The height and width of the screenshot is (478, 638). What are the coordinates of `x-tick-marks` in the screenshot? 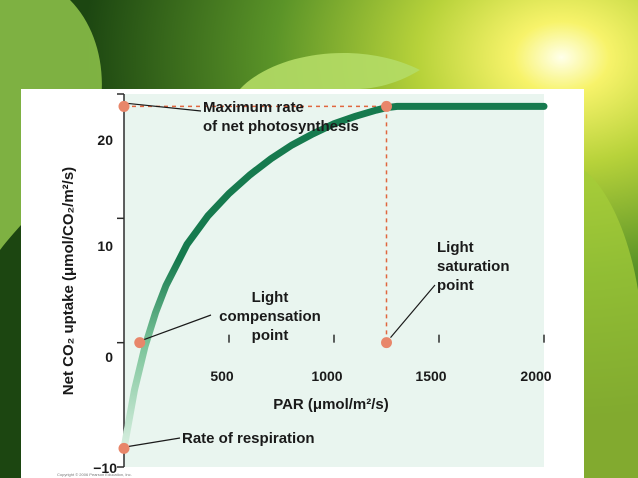 It's located at (386, 338).